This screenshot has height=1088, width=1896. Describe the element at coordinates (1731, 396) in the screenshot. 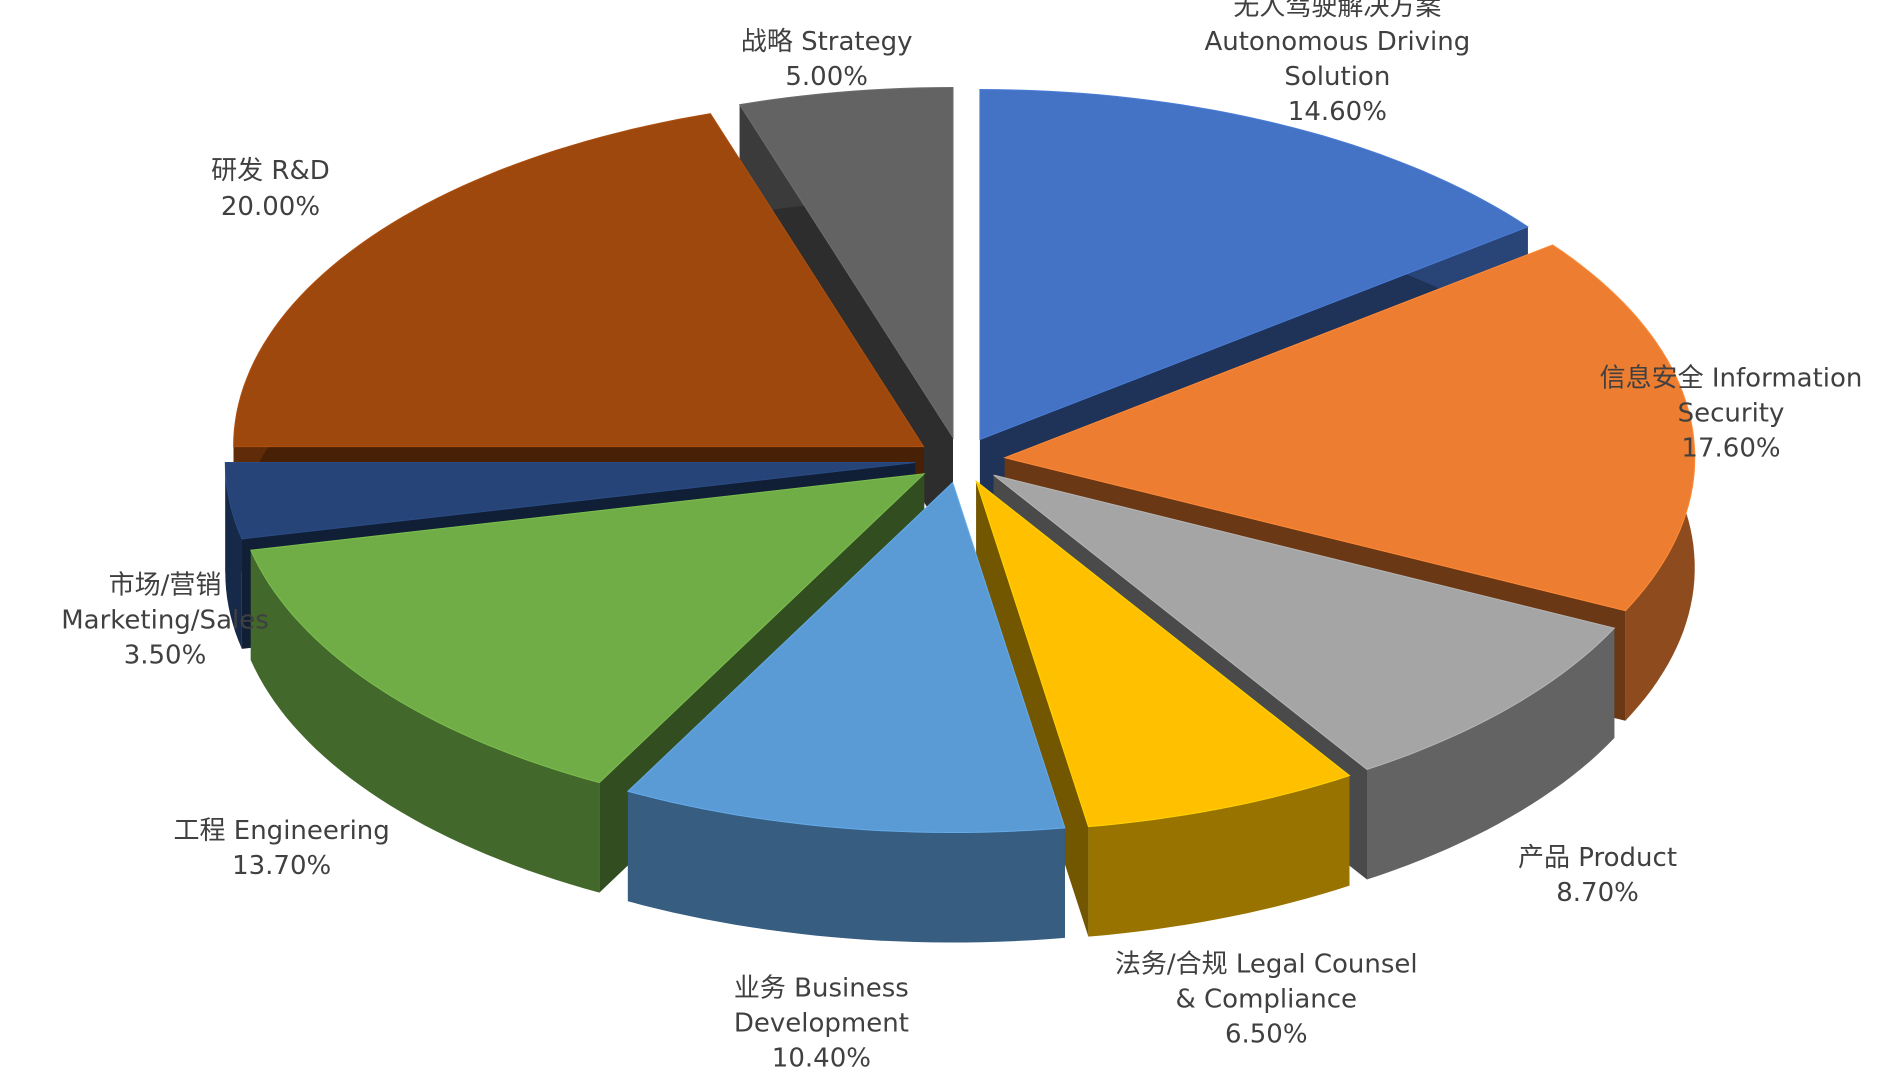

I see `category-label: 信息安全 Information Security` at that location.